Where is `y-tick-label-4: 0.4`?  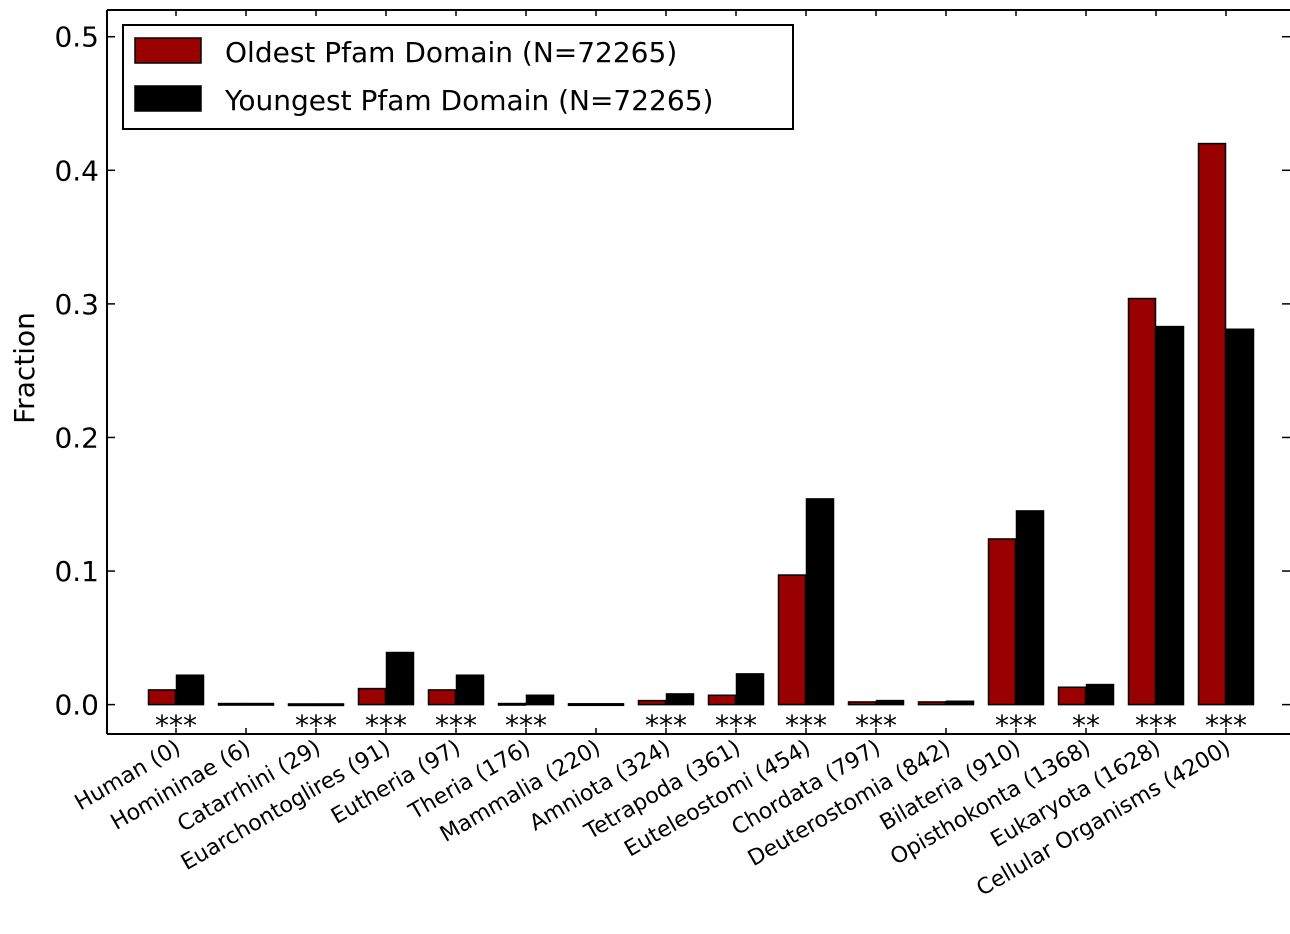
y-tick-label-4: 0.4 is located at coordinates (76, 170).